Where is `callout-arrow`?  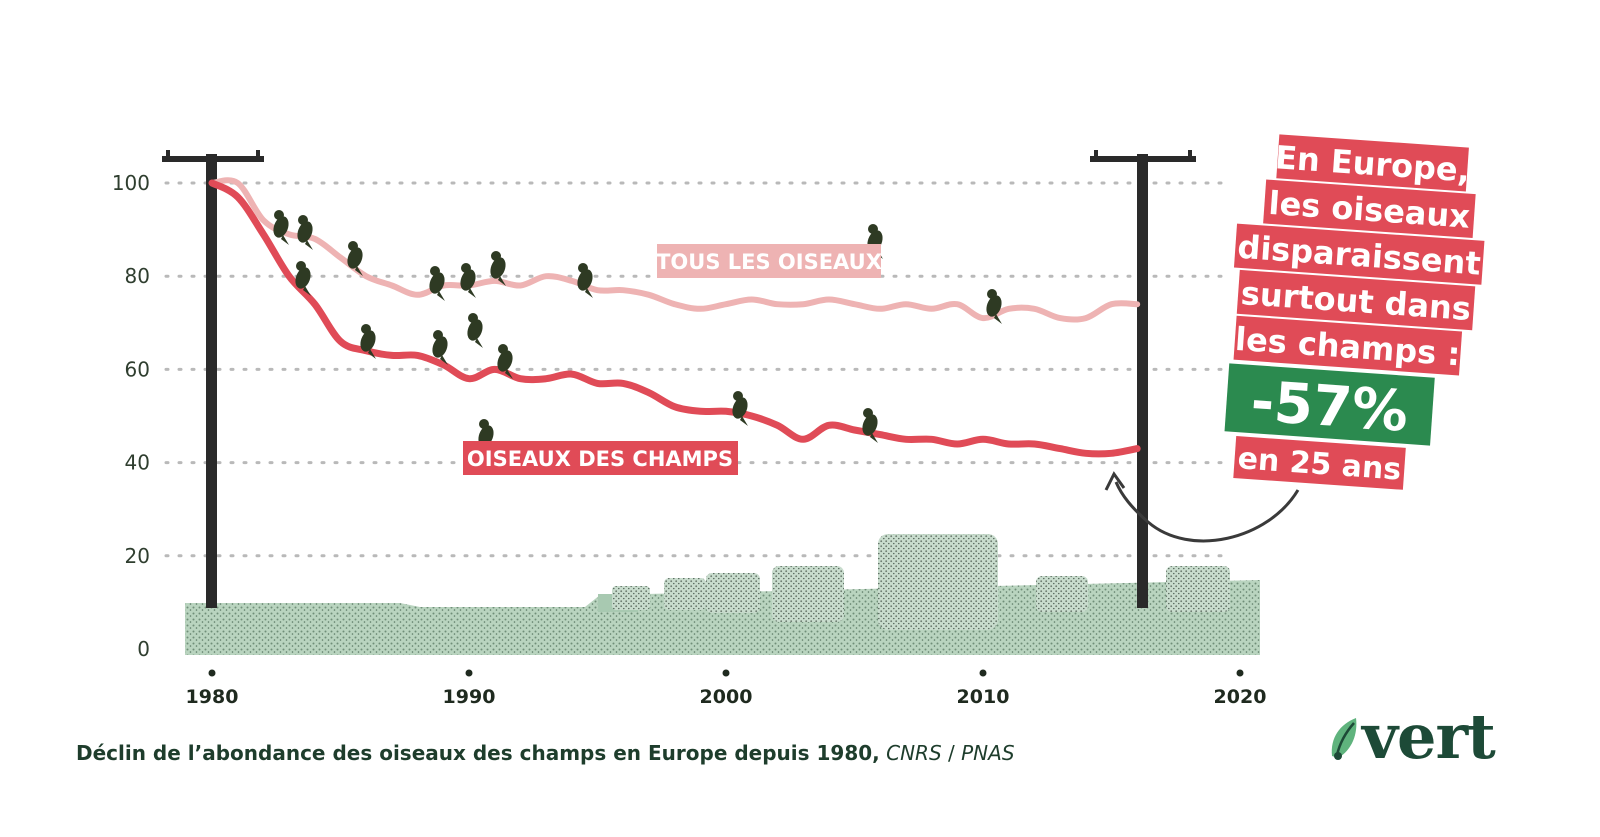
callout-arrow is located at coordinates (1202, 507).